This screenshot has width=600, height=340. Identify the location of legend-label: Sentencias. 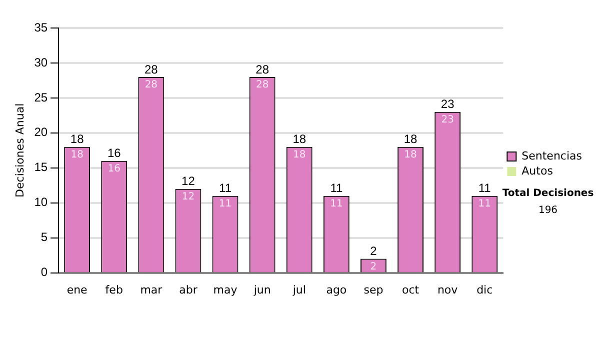
(552, 155).